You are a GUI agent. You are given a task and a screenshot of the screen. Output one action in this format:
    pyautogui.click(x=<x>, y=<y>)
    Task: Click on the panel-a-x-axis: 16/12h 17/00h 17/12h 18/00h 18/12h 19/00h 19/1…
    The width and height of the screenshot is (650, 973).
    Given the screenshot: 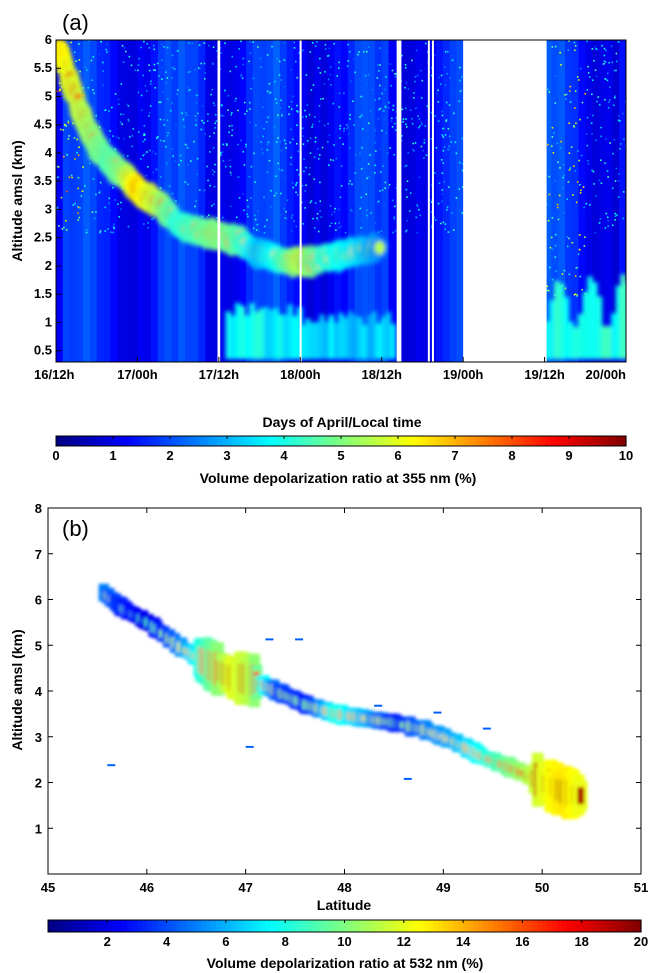 What is the action you would take?
    pyautogui.click(x=330, y=369)
    